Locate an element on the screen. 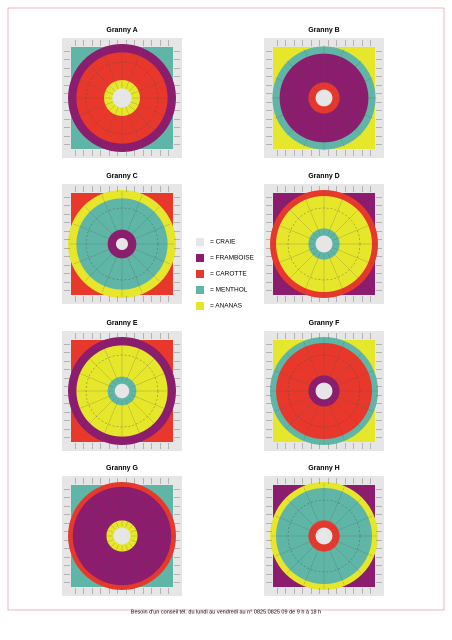  legend-label: = MENTHOL is located at coordinates (229, 290).